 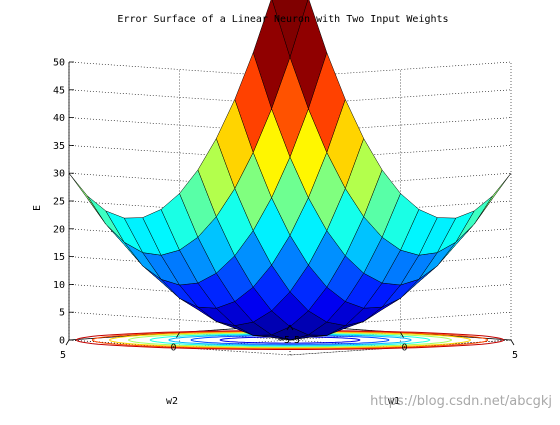 I want to click on w2-axis-label: w2, so click(x=172, y=401).